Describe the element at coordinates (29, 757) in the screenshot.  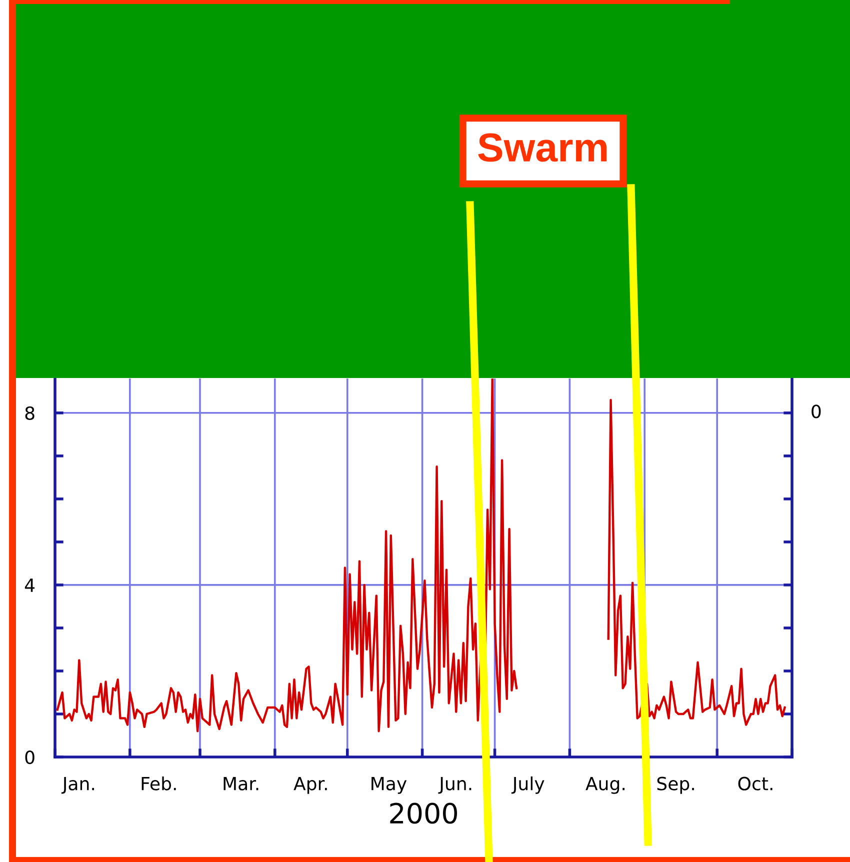
I see `y-tick-label: 0` at that location.